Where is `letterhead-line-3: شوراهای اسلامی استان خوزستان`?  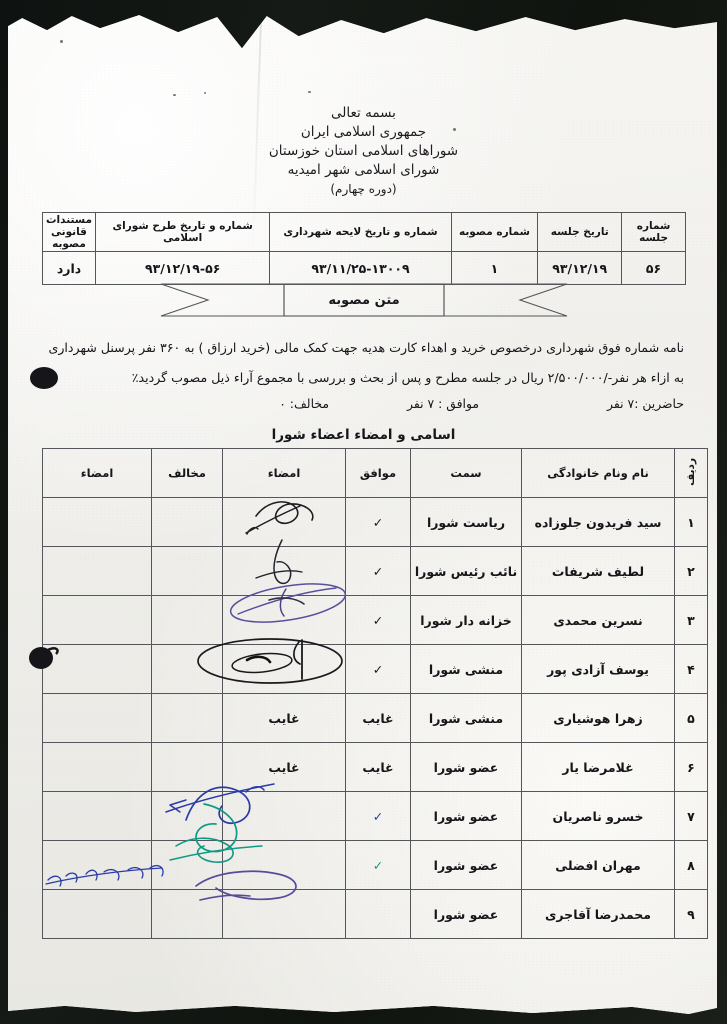 letterhead-line-3: شوراهای اسلامی استان خوزستان is located at coordinates (363, 151).